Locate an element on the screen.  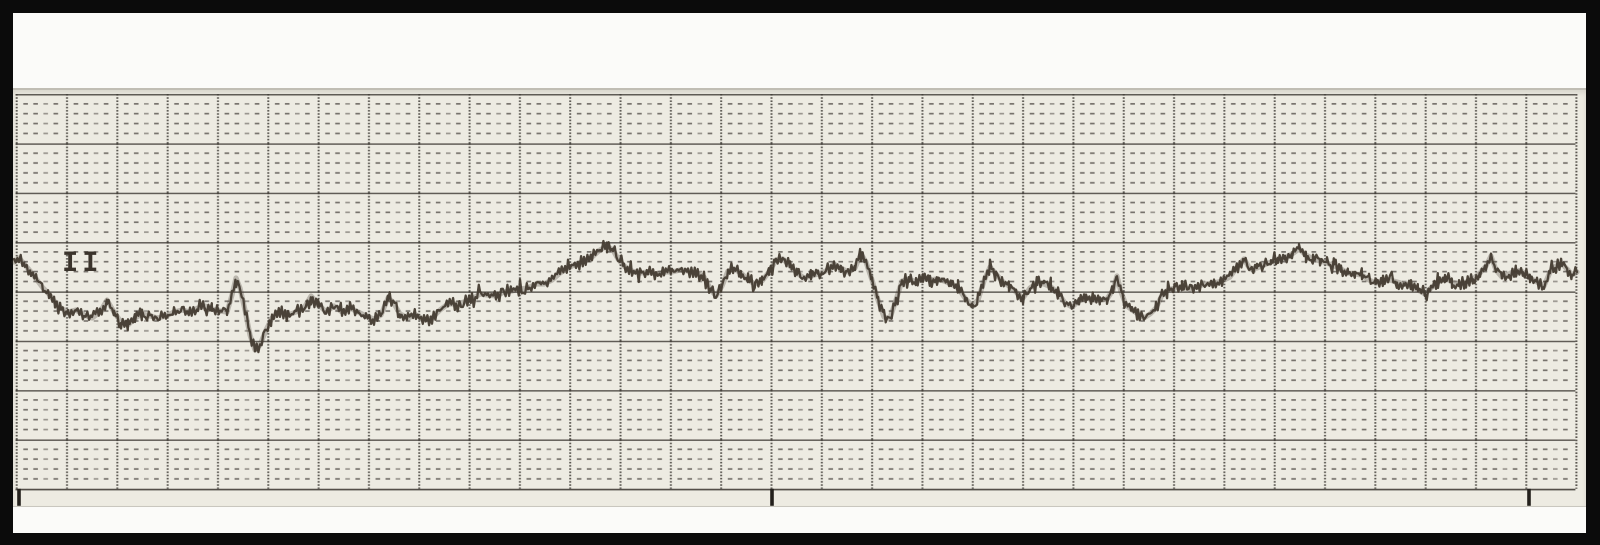
lead-label: II is located at coordinates (82, 262).